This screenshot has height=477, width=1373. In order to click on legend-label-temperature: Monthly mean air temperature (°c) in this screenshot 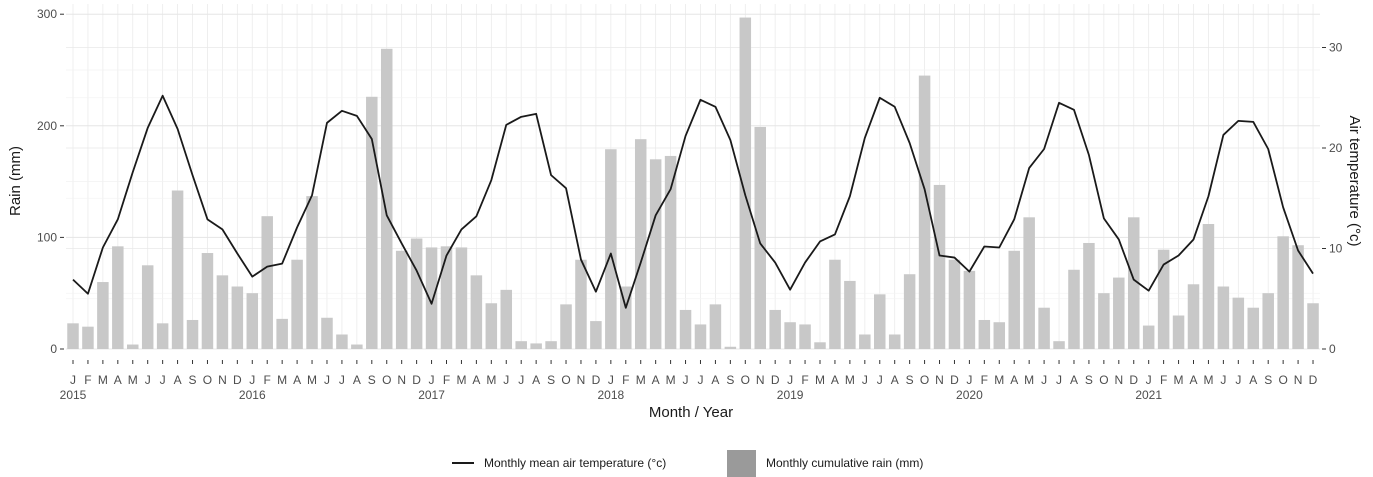, I will do `click(575, 463)`.